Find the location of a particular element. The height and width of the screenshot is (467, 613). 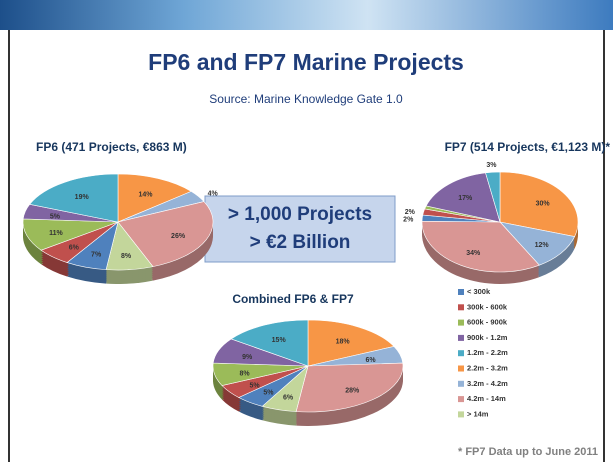

chart-title: FP6 (471 Projects, €863 M) is located at coordinates (111, 147).